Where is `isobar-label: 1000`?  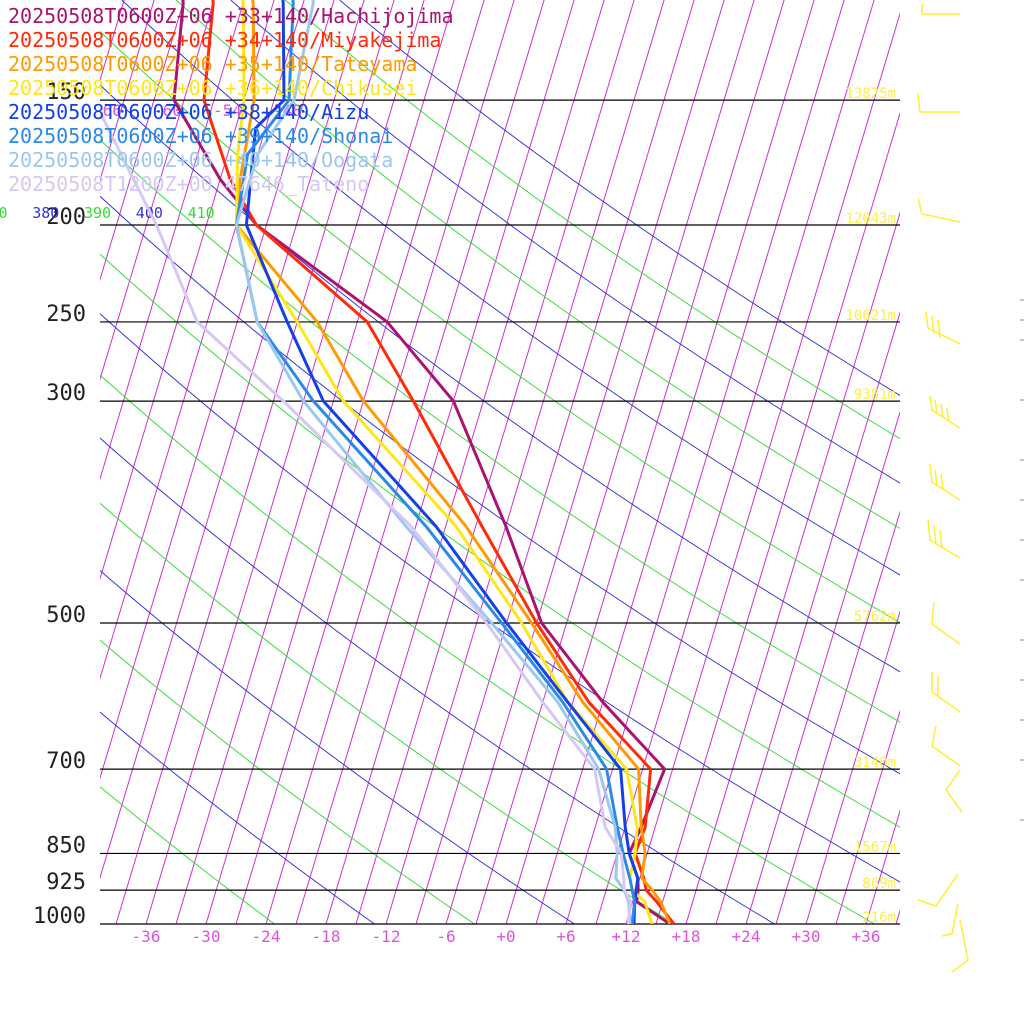
isobar-label: 1000 is located at coordinates (59, 916).